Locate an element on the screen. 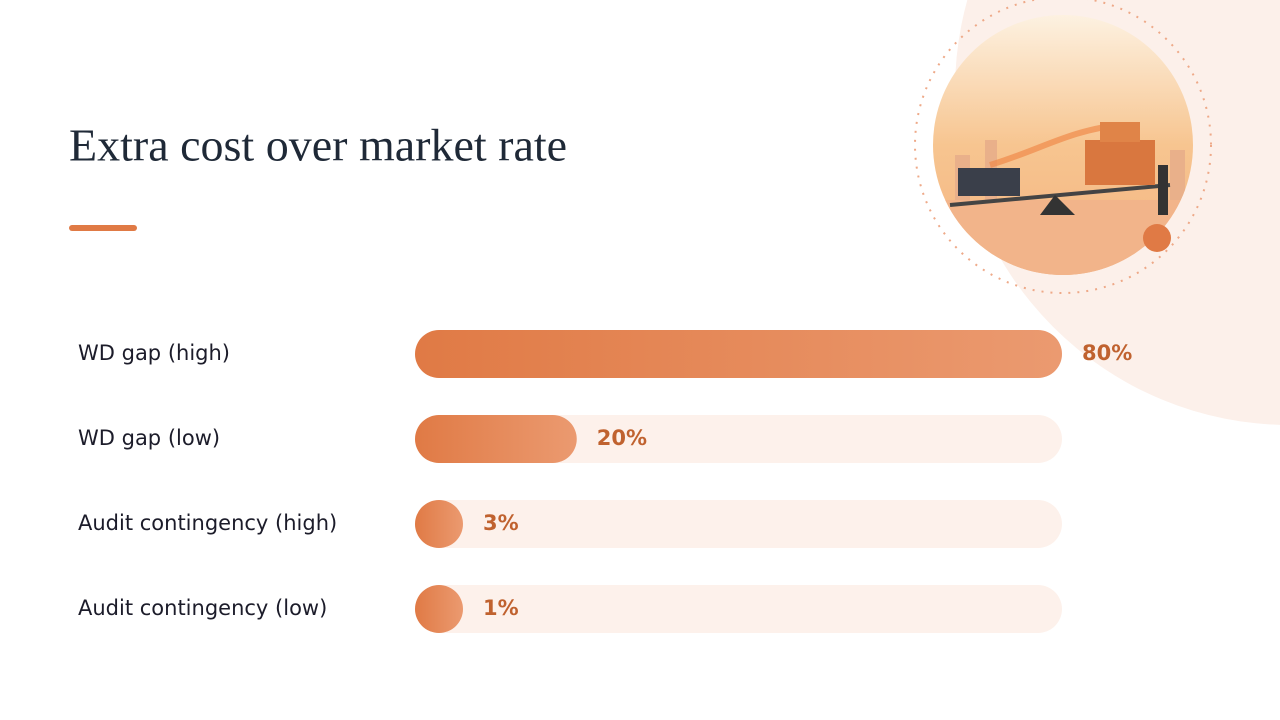  category-label: Audit contingency (high) is located at coordinates (207, 523).